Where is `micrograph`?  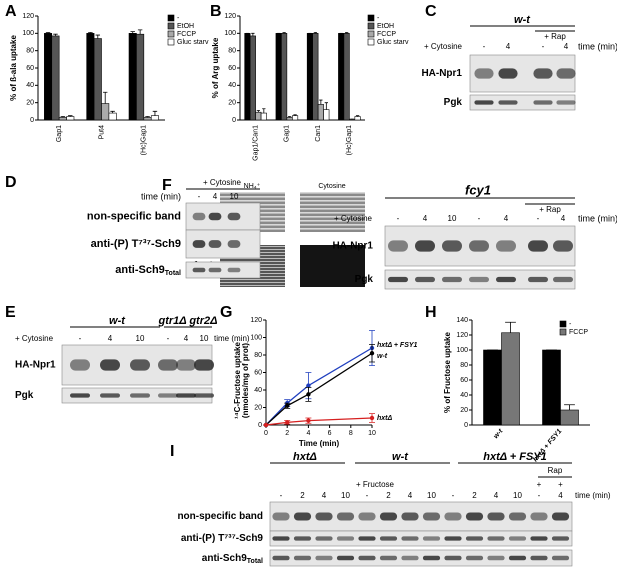
micrograph is located at coordinates (332, 212).